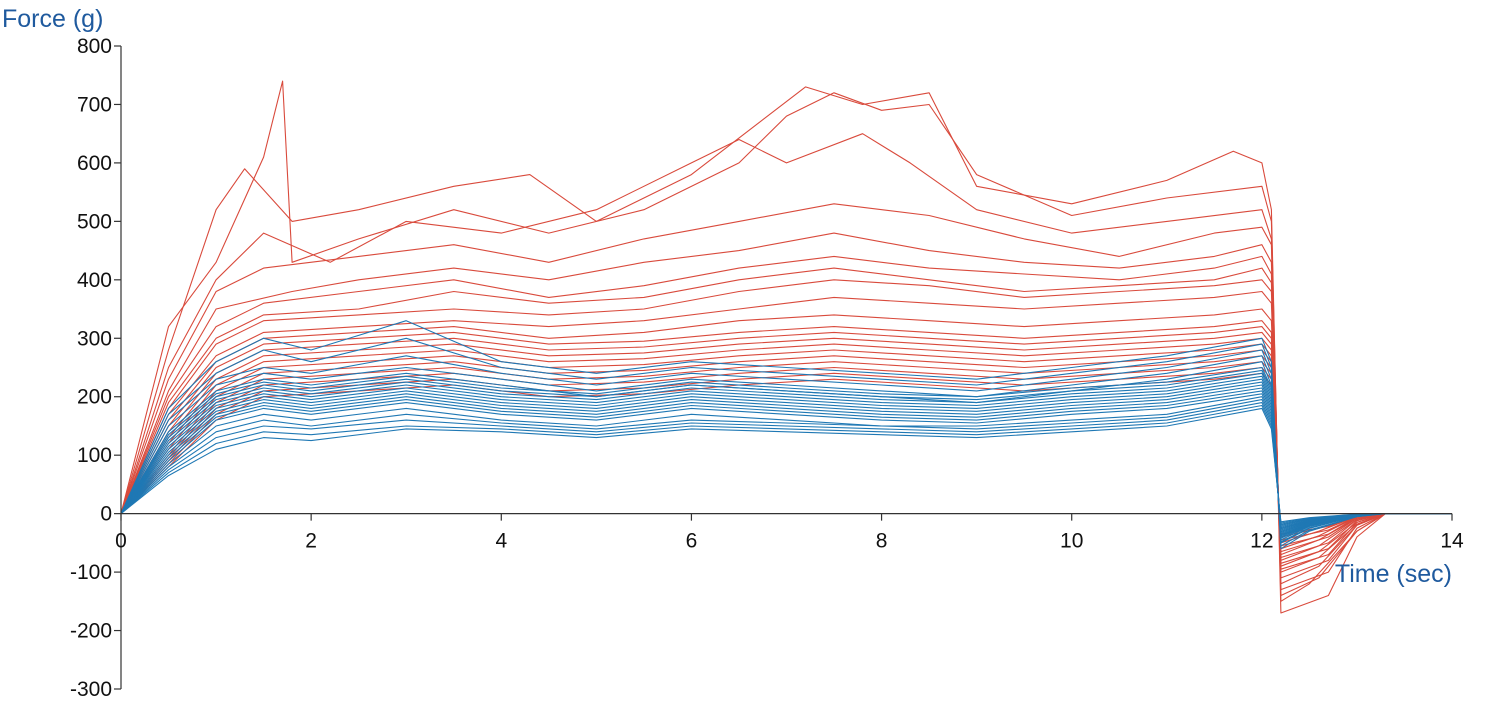 Image resolution: width=1507 pixels, height=703 pixels. Describe the element at coordinates (311, 541) in the screenshot. I see `x-tick-label-2: 2` at that location.